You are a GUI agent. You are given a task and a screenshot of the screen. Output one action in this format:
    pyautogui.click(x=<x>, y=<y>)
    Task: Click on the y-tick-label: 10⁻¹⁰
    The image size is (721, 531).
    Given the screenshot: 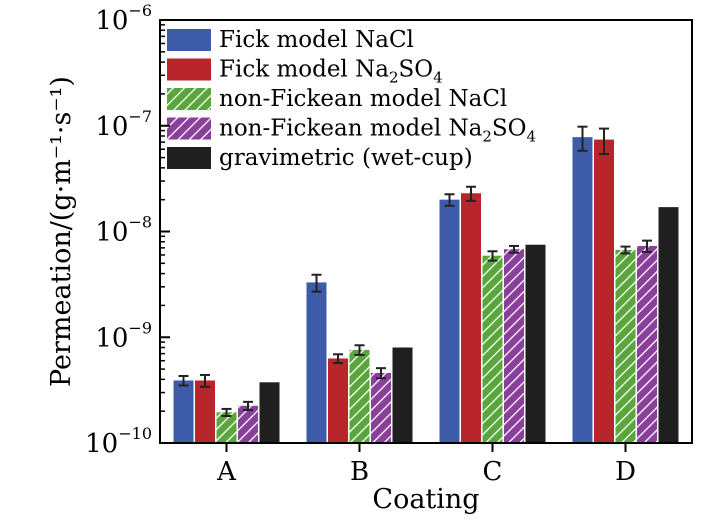 What is the action you would take?
    pyautogui.click(x=118, y=441)
    